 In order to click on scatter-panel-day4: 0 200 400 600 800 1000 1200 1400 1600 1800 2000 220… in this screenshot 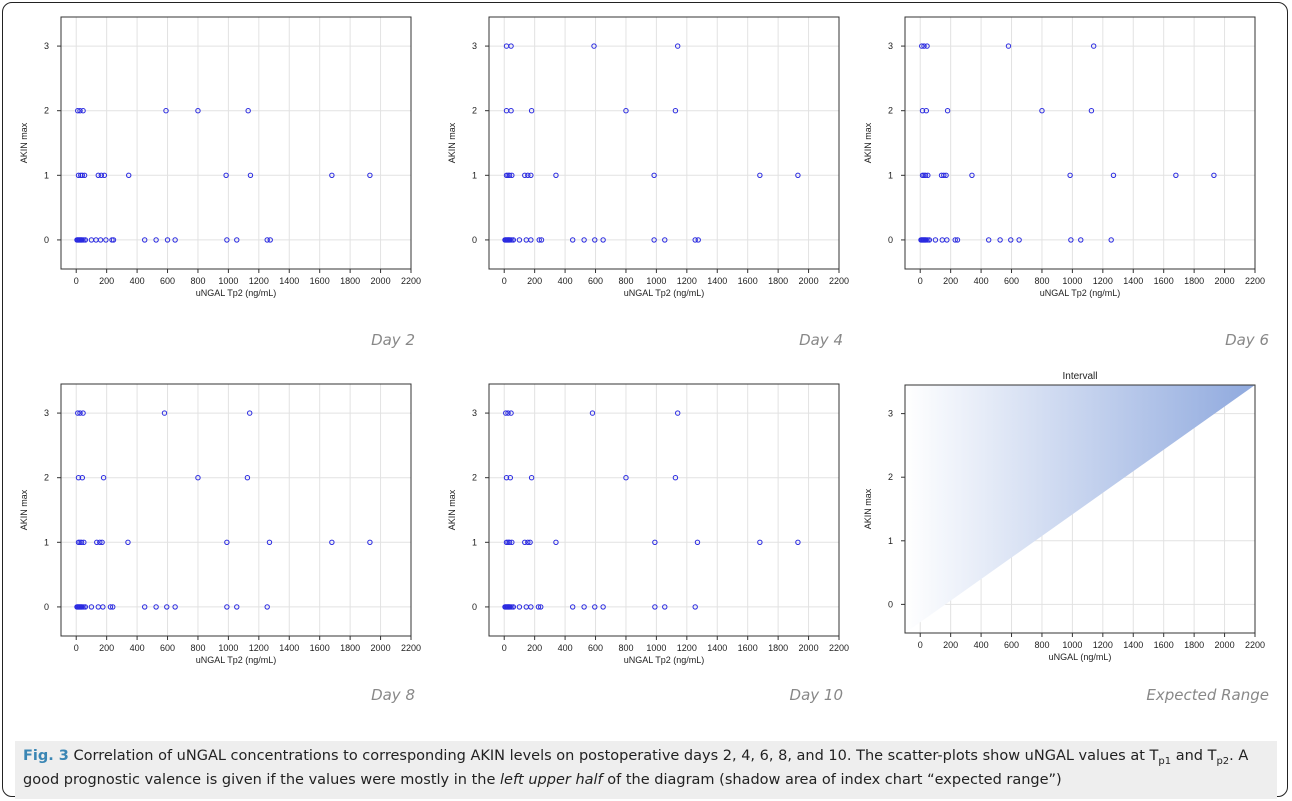, I will do `click(645, 154)`.